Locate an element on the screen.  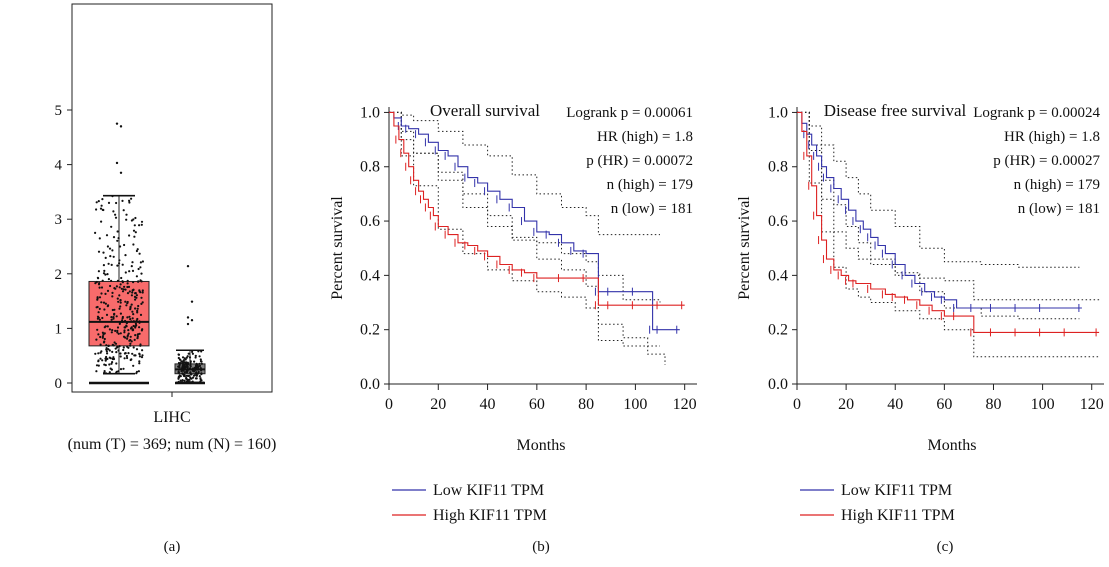
panel-label-c: (c) is located at coordinates (945, 547).